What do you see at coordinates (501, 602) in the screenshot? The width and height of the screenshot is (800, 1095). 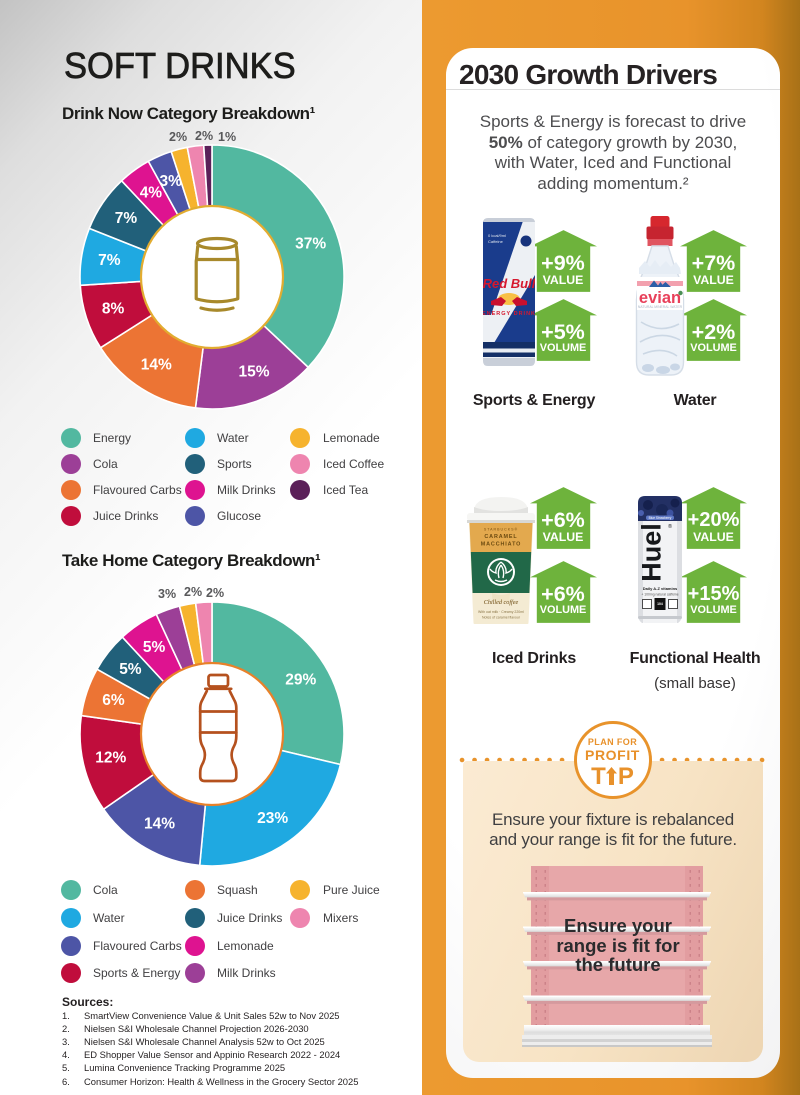 I see `svg-text: Chilled coffee` at bounding box center [501, 602].